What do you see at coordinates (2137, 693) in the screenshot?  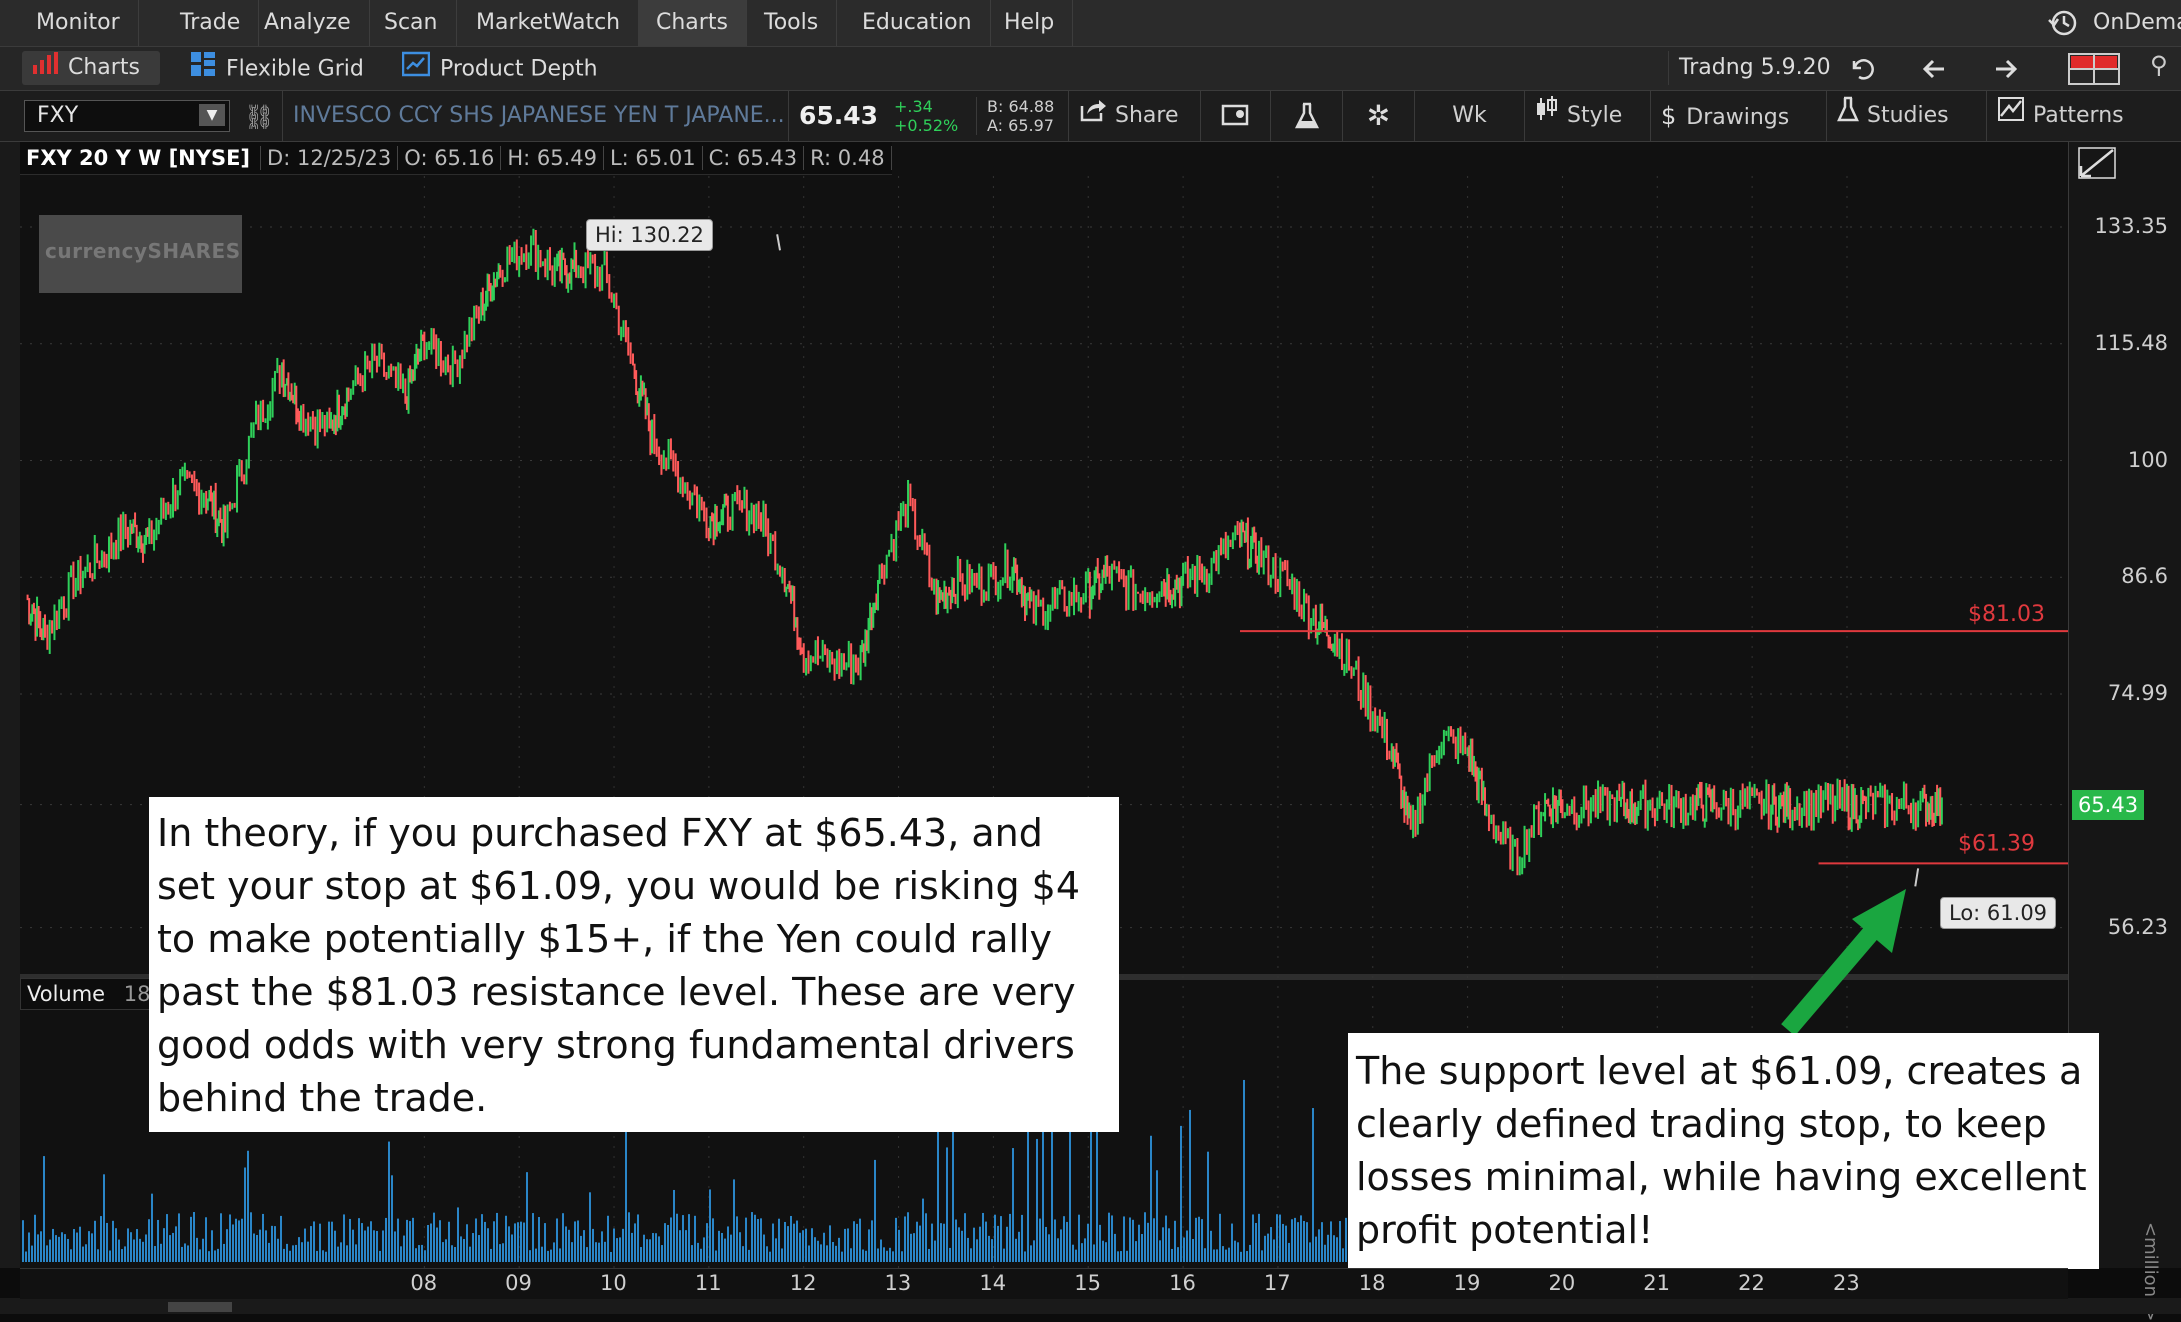 I see `price-tick: 74.99` at bounding box center [2137, 693].